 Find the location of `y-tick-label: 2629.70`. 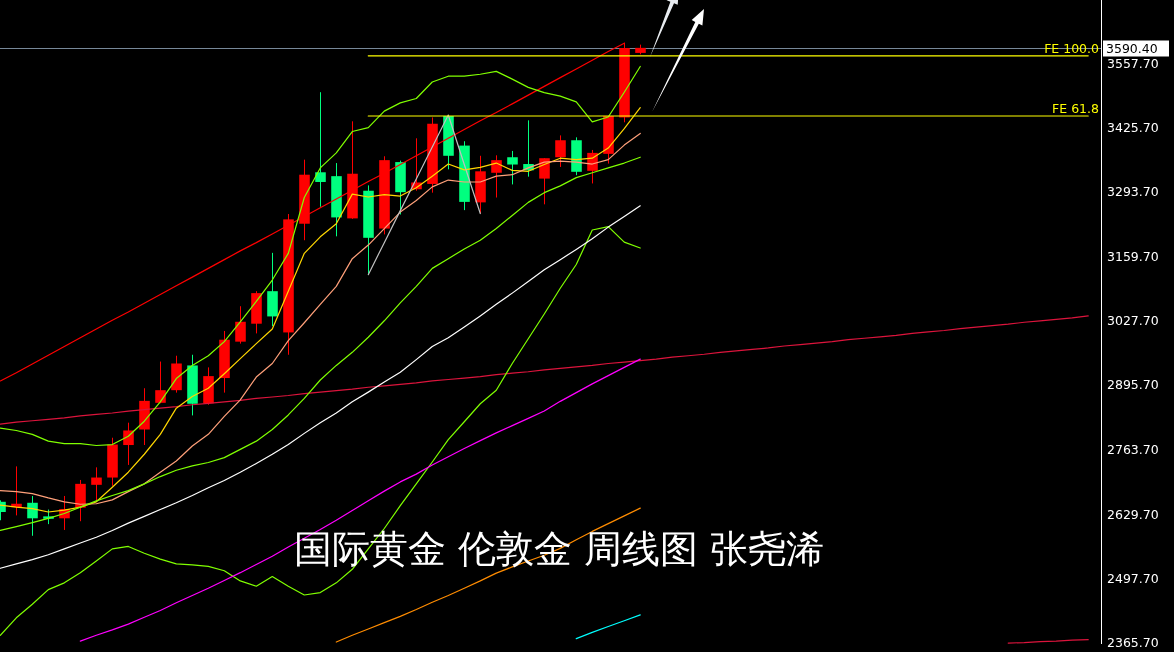

y-tick-label: 2629.70 is located at coordinates (1133, 514).